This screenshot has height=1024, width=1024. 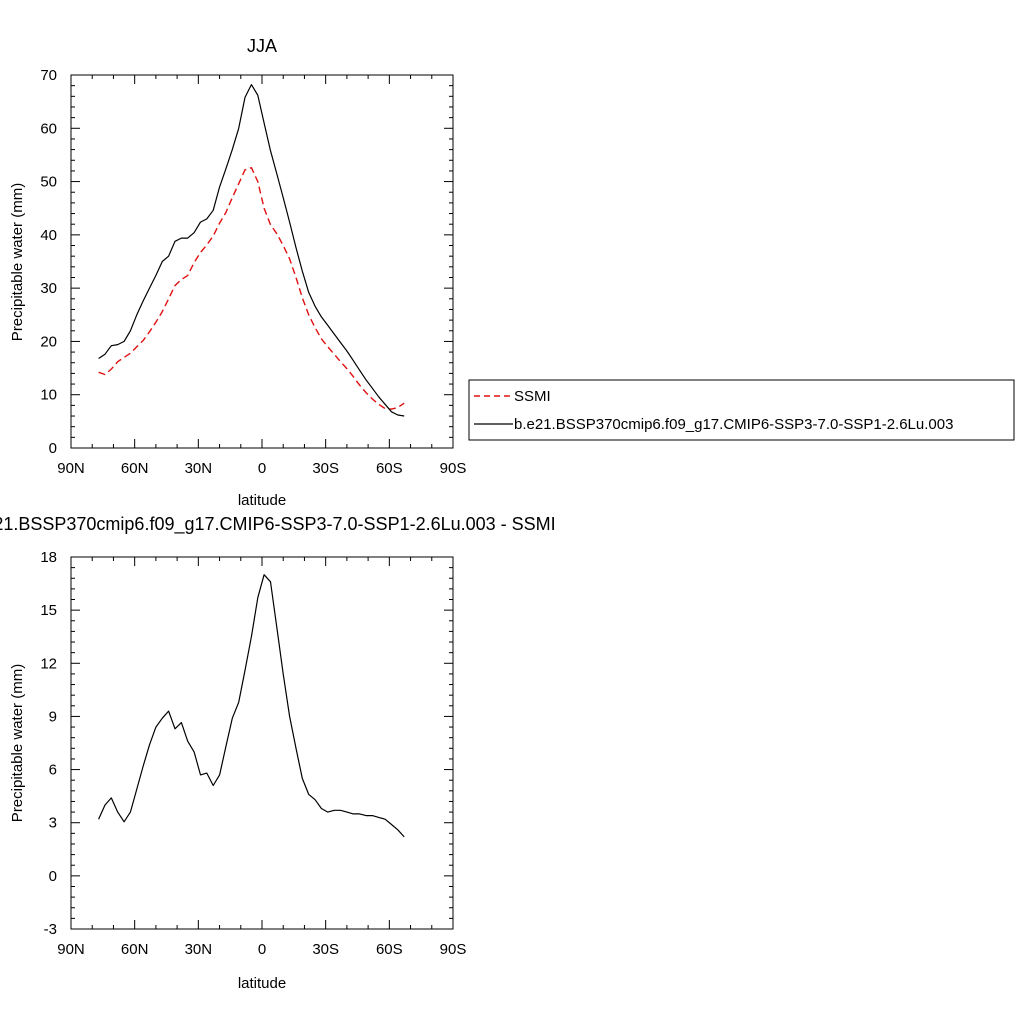 What do you see at coordinates (199, 949) in the screenshot?
I see `bottom-x-tick-label: 30N` at bounding box center [199, 949].